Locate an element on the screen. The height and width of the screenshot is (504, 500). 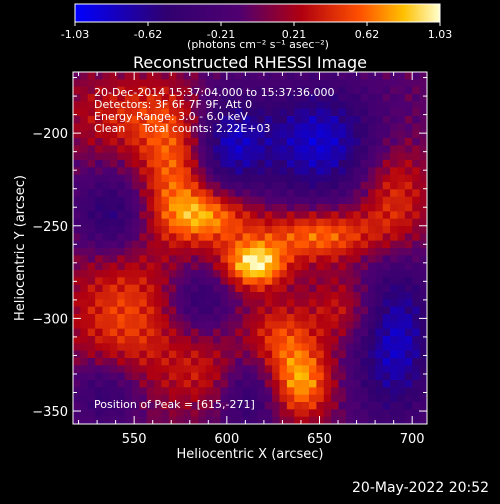
annotation-time-range: 20-Dec-2014 15:37:04.000 to 15:37:36.000 is located at coordinates (214, 92).